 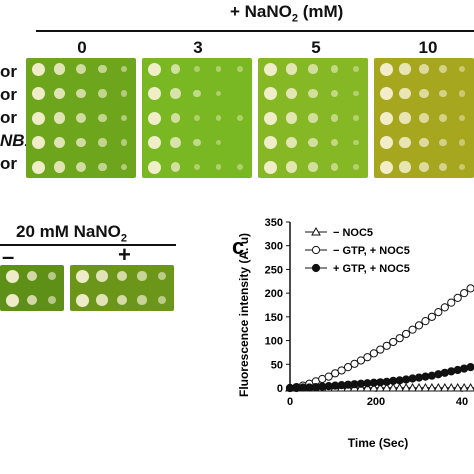 I want to click on x-tick-label: 200, so click(x=376, y=402).